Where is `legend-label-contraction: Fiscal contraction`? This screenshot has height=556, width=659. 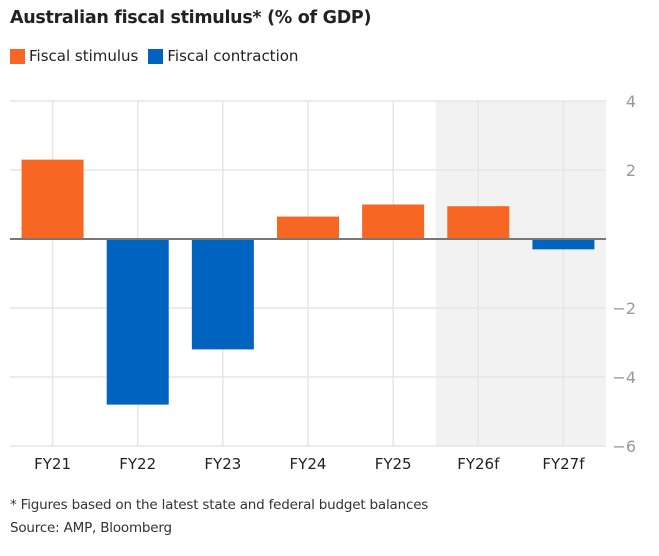 legend-label-contraction: Fiscal contraction is located at coordinates (233, 56).